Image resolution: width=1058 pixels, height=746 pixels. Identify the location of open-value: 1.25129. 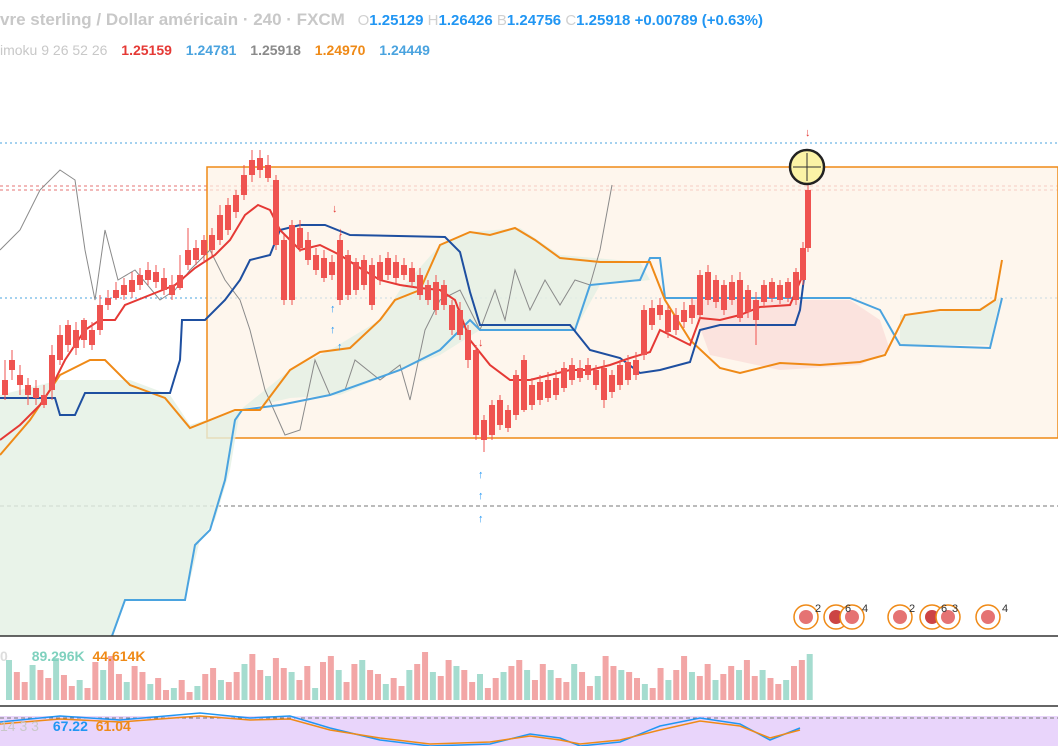
(396, 20).